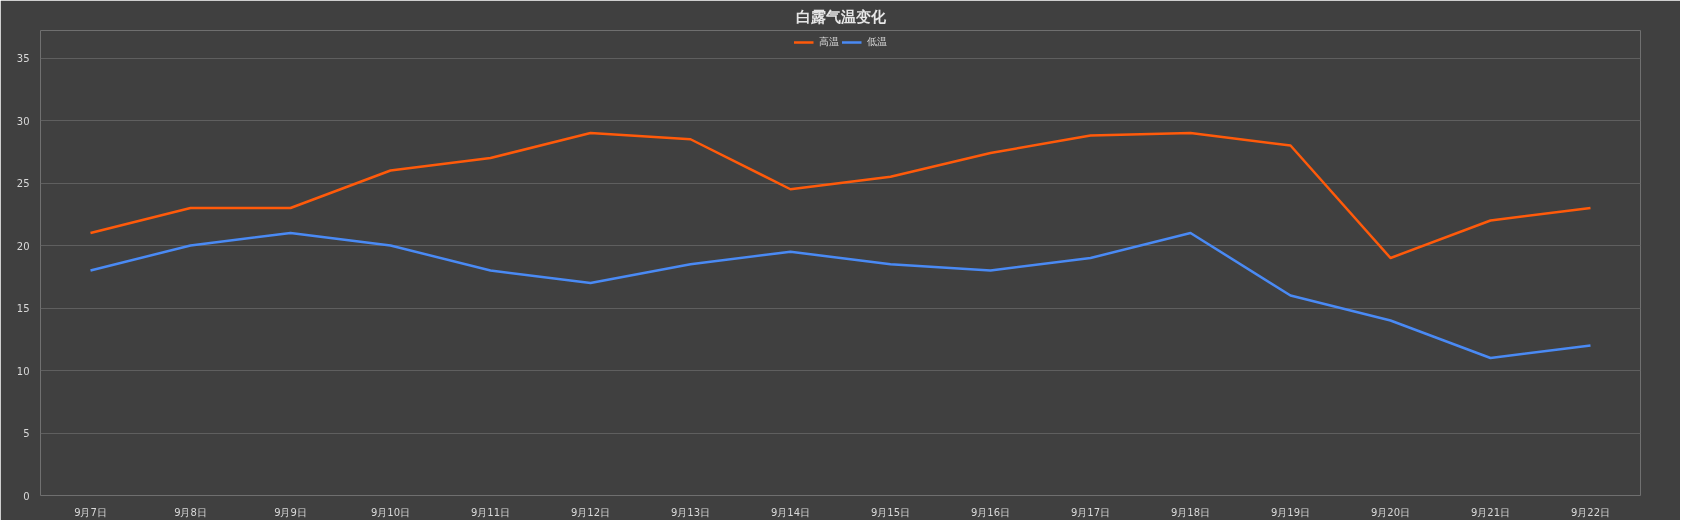 The height and width of the screenshot is (524, 1684). I want to click on x-tick-label: 9月15日, so click(890, 512).